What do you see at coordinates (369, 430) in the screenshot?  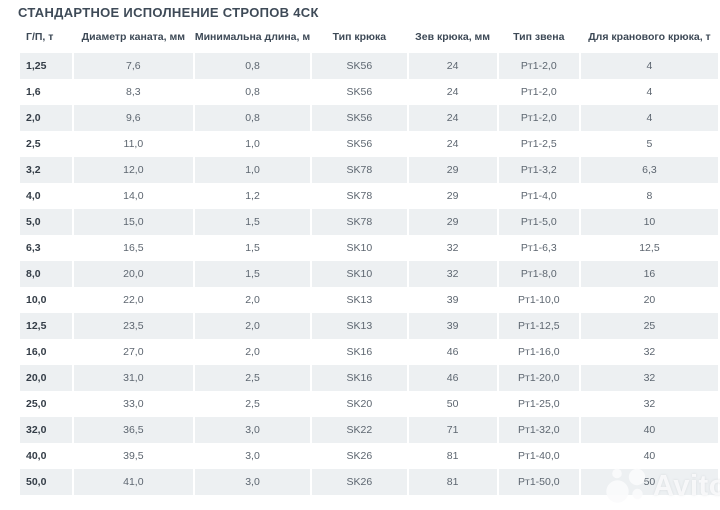 I see `table-row: 32,0 36,5 3,0 SK22 71 Рт1-32,0 40` at bounding box center [369, 430].